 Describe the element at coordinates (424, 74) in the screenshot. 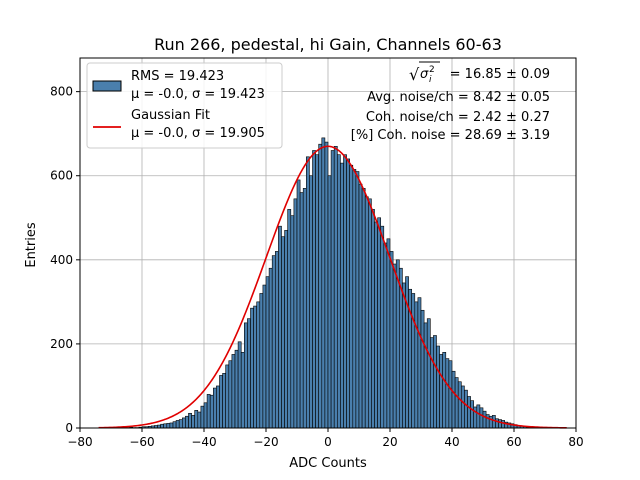

I see `sigma-symbol: σ` at that location.